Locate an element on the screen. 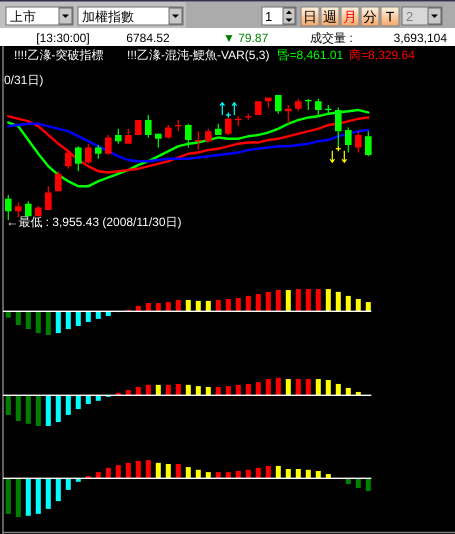  chart-title: !!!!乙湪-突破指標 is located at coordinates (59, 55).